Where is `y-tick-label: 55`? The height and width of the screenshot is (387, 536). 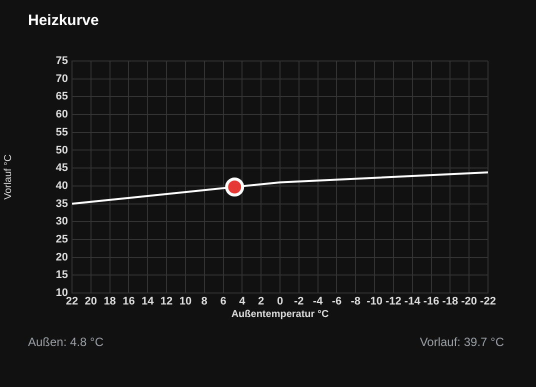 y-tick-label: 55 is located at coordinates (62, 132).